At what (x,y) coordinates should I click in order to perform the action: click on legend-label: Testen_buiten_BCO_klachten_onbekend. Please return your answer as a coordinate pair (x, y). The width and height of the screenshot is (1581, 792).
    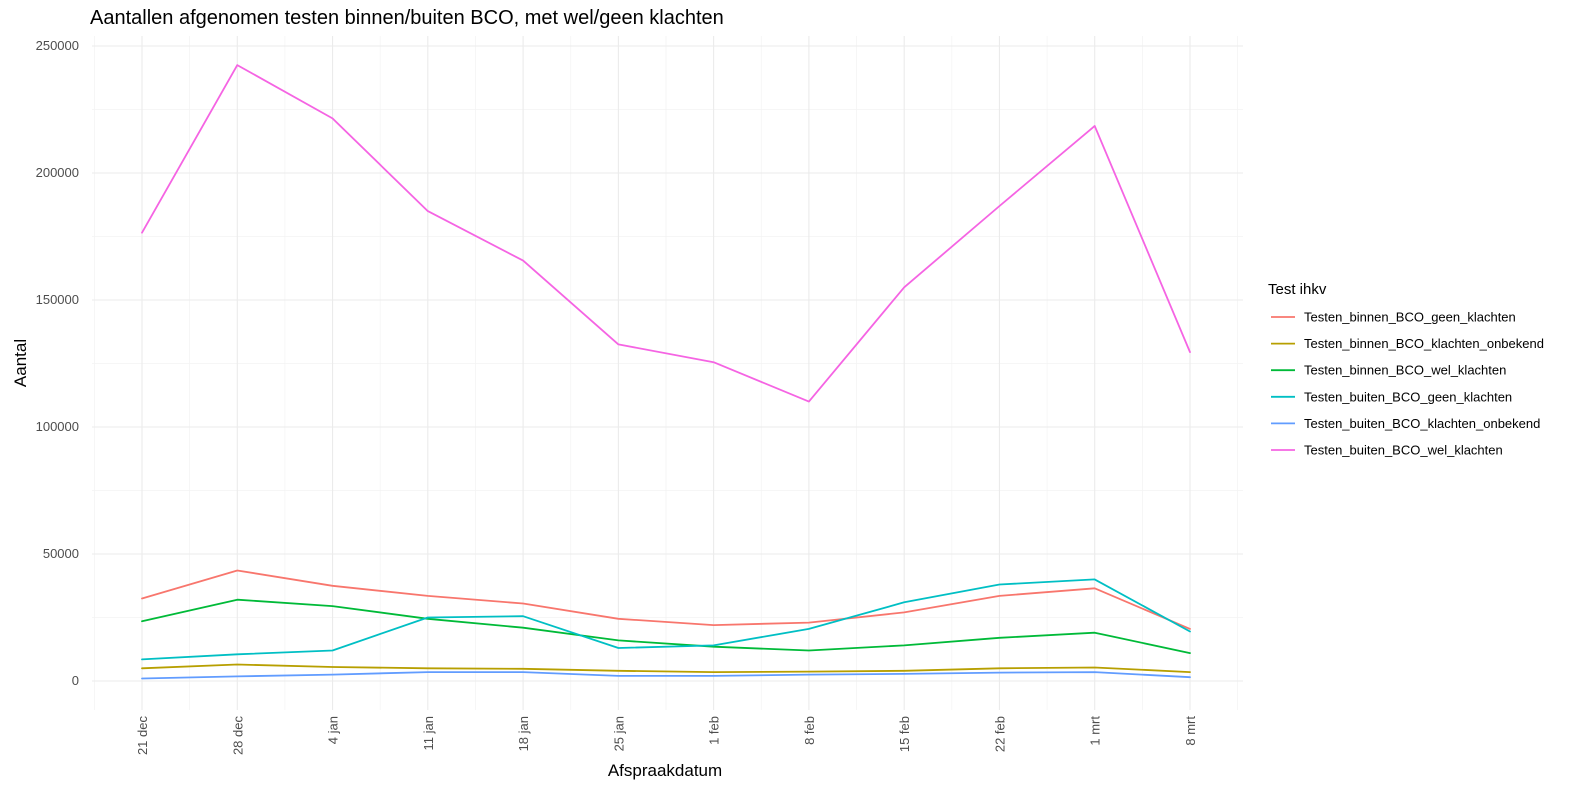
    Looking at the image, I should click on (1422, 423).